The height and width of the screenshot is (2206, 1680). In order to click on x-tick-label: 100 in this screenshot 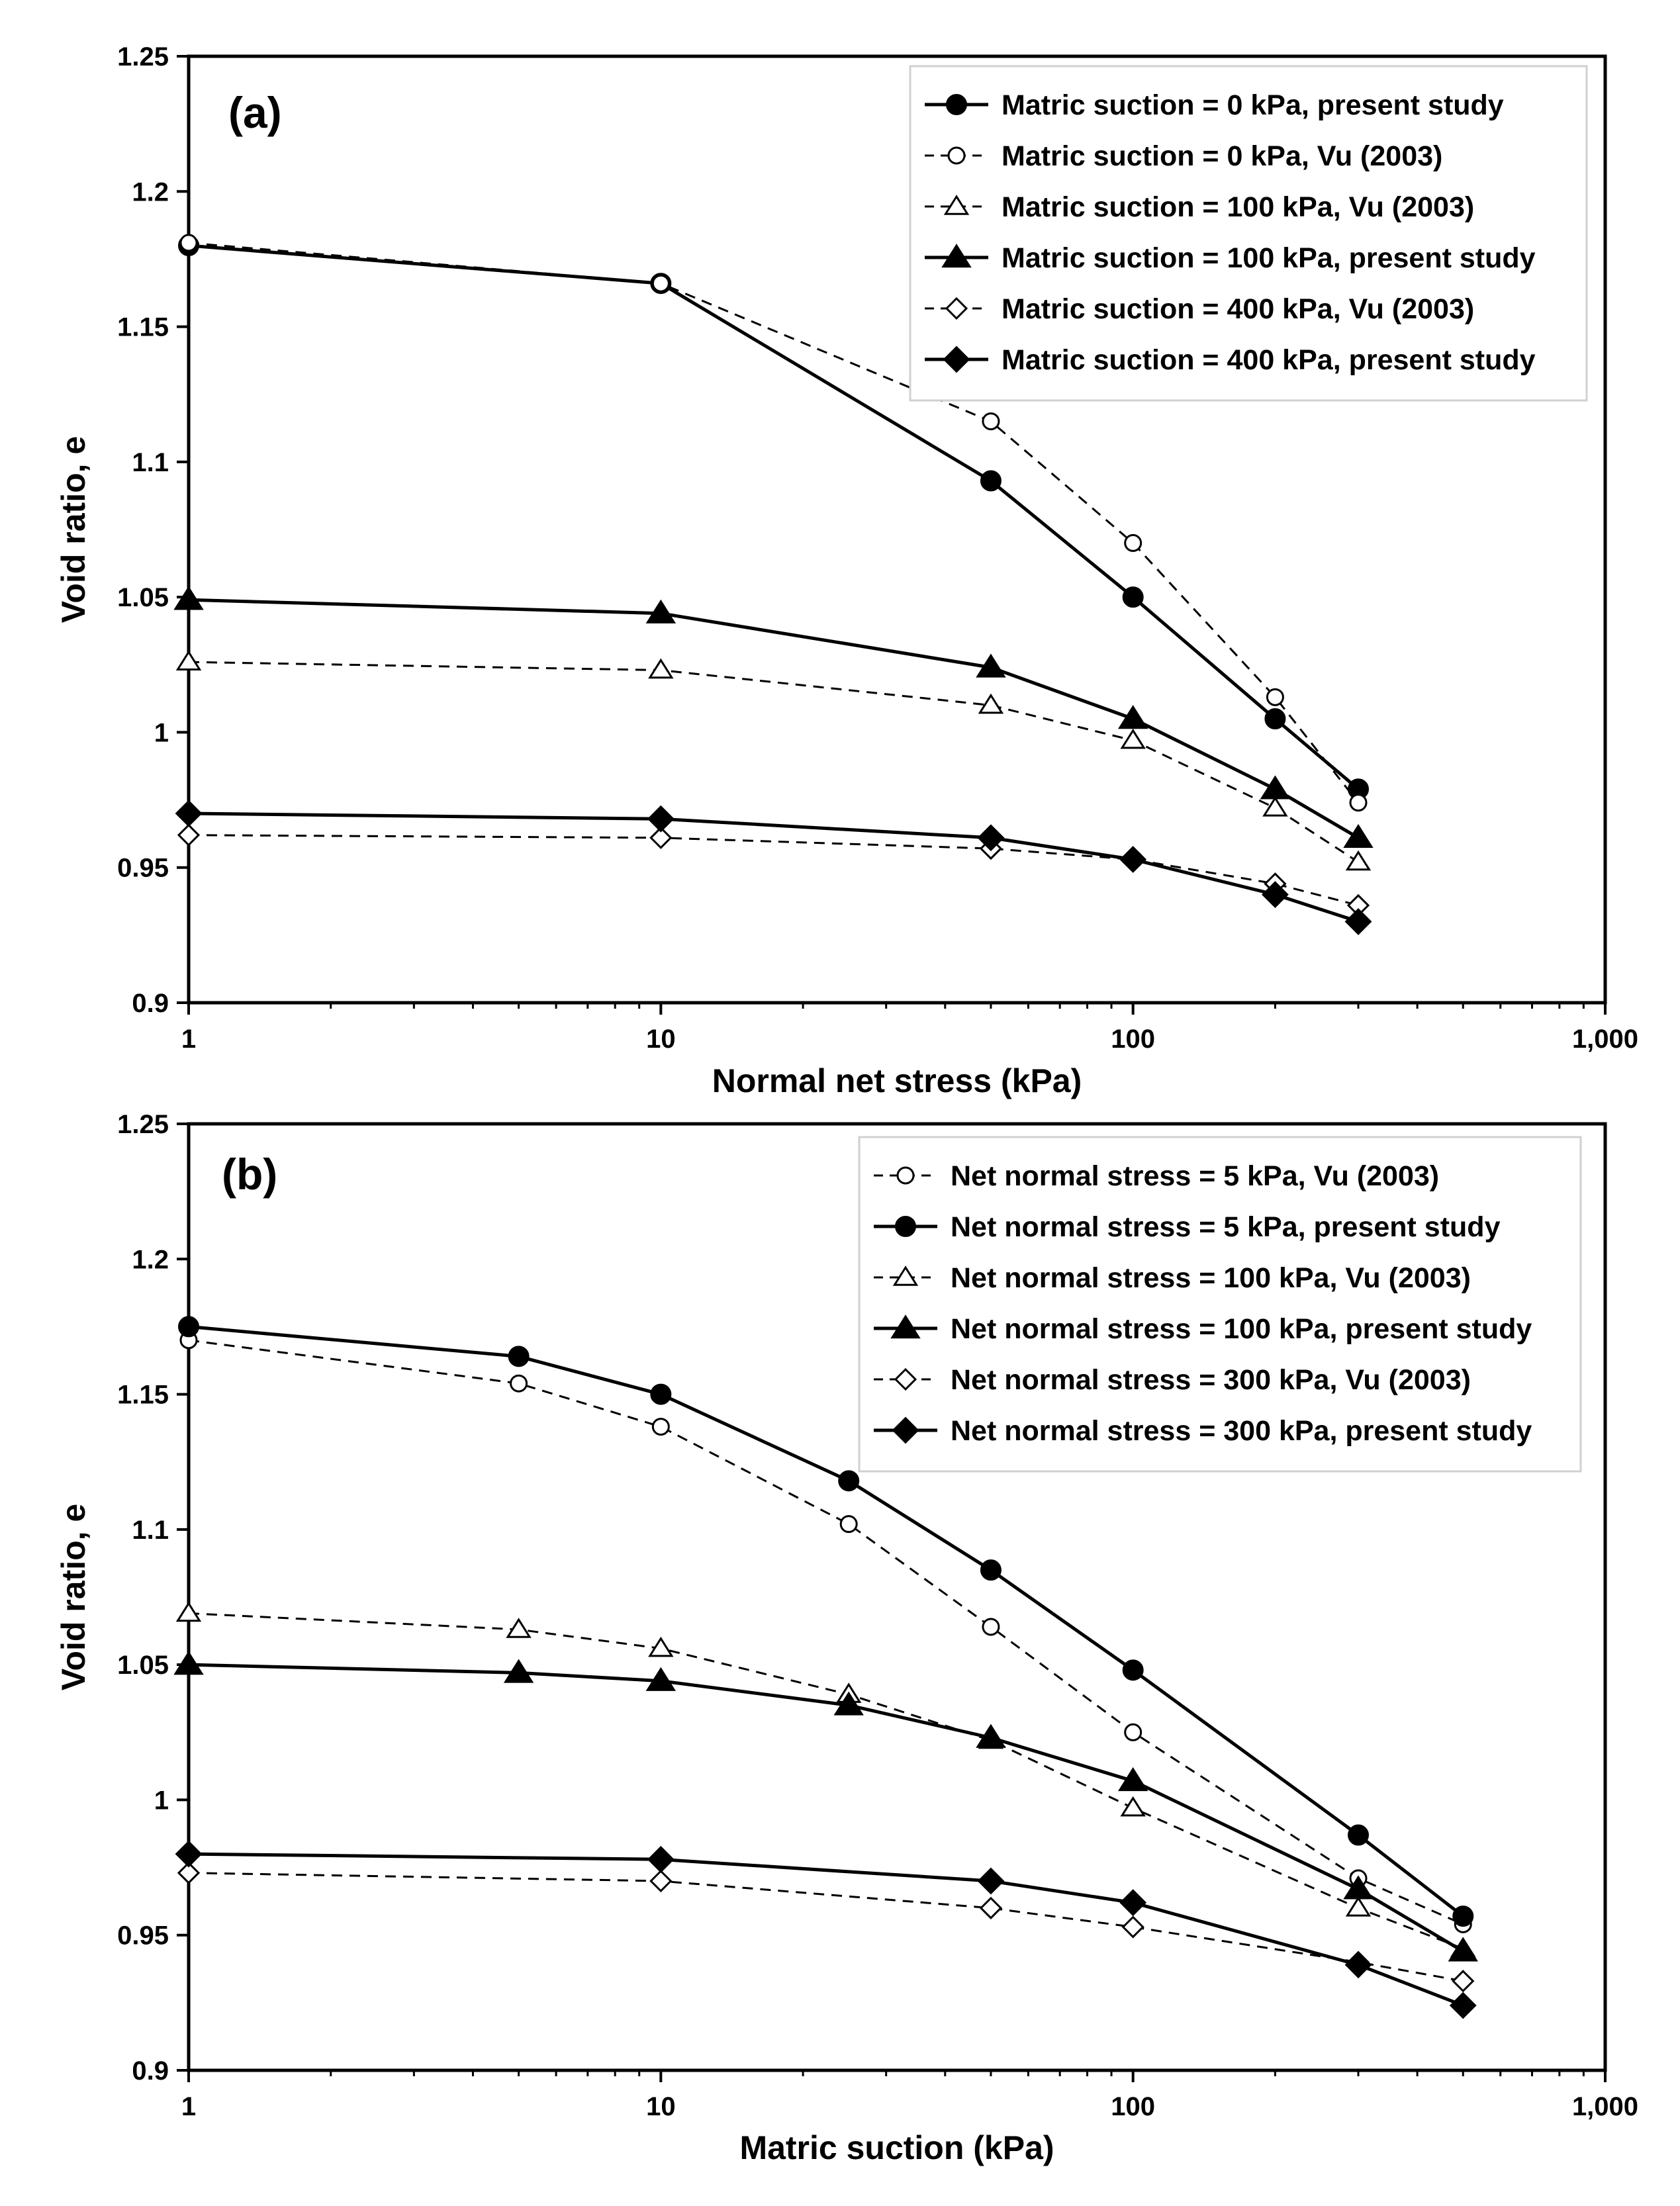, I will do `click(1133, 1039)`.